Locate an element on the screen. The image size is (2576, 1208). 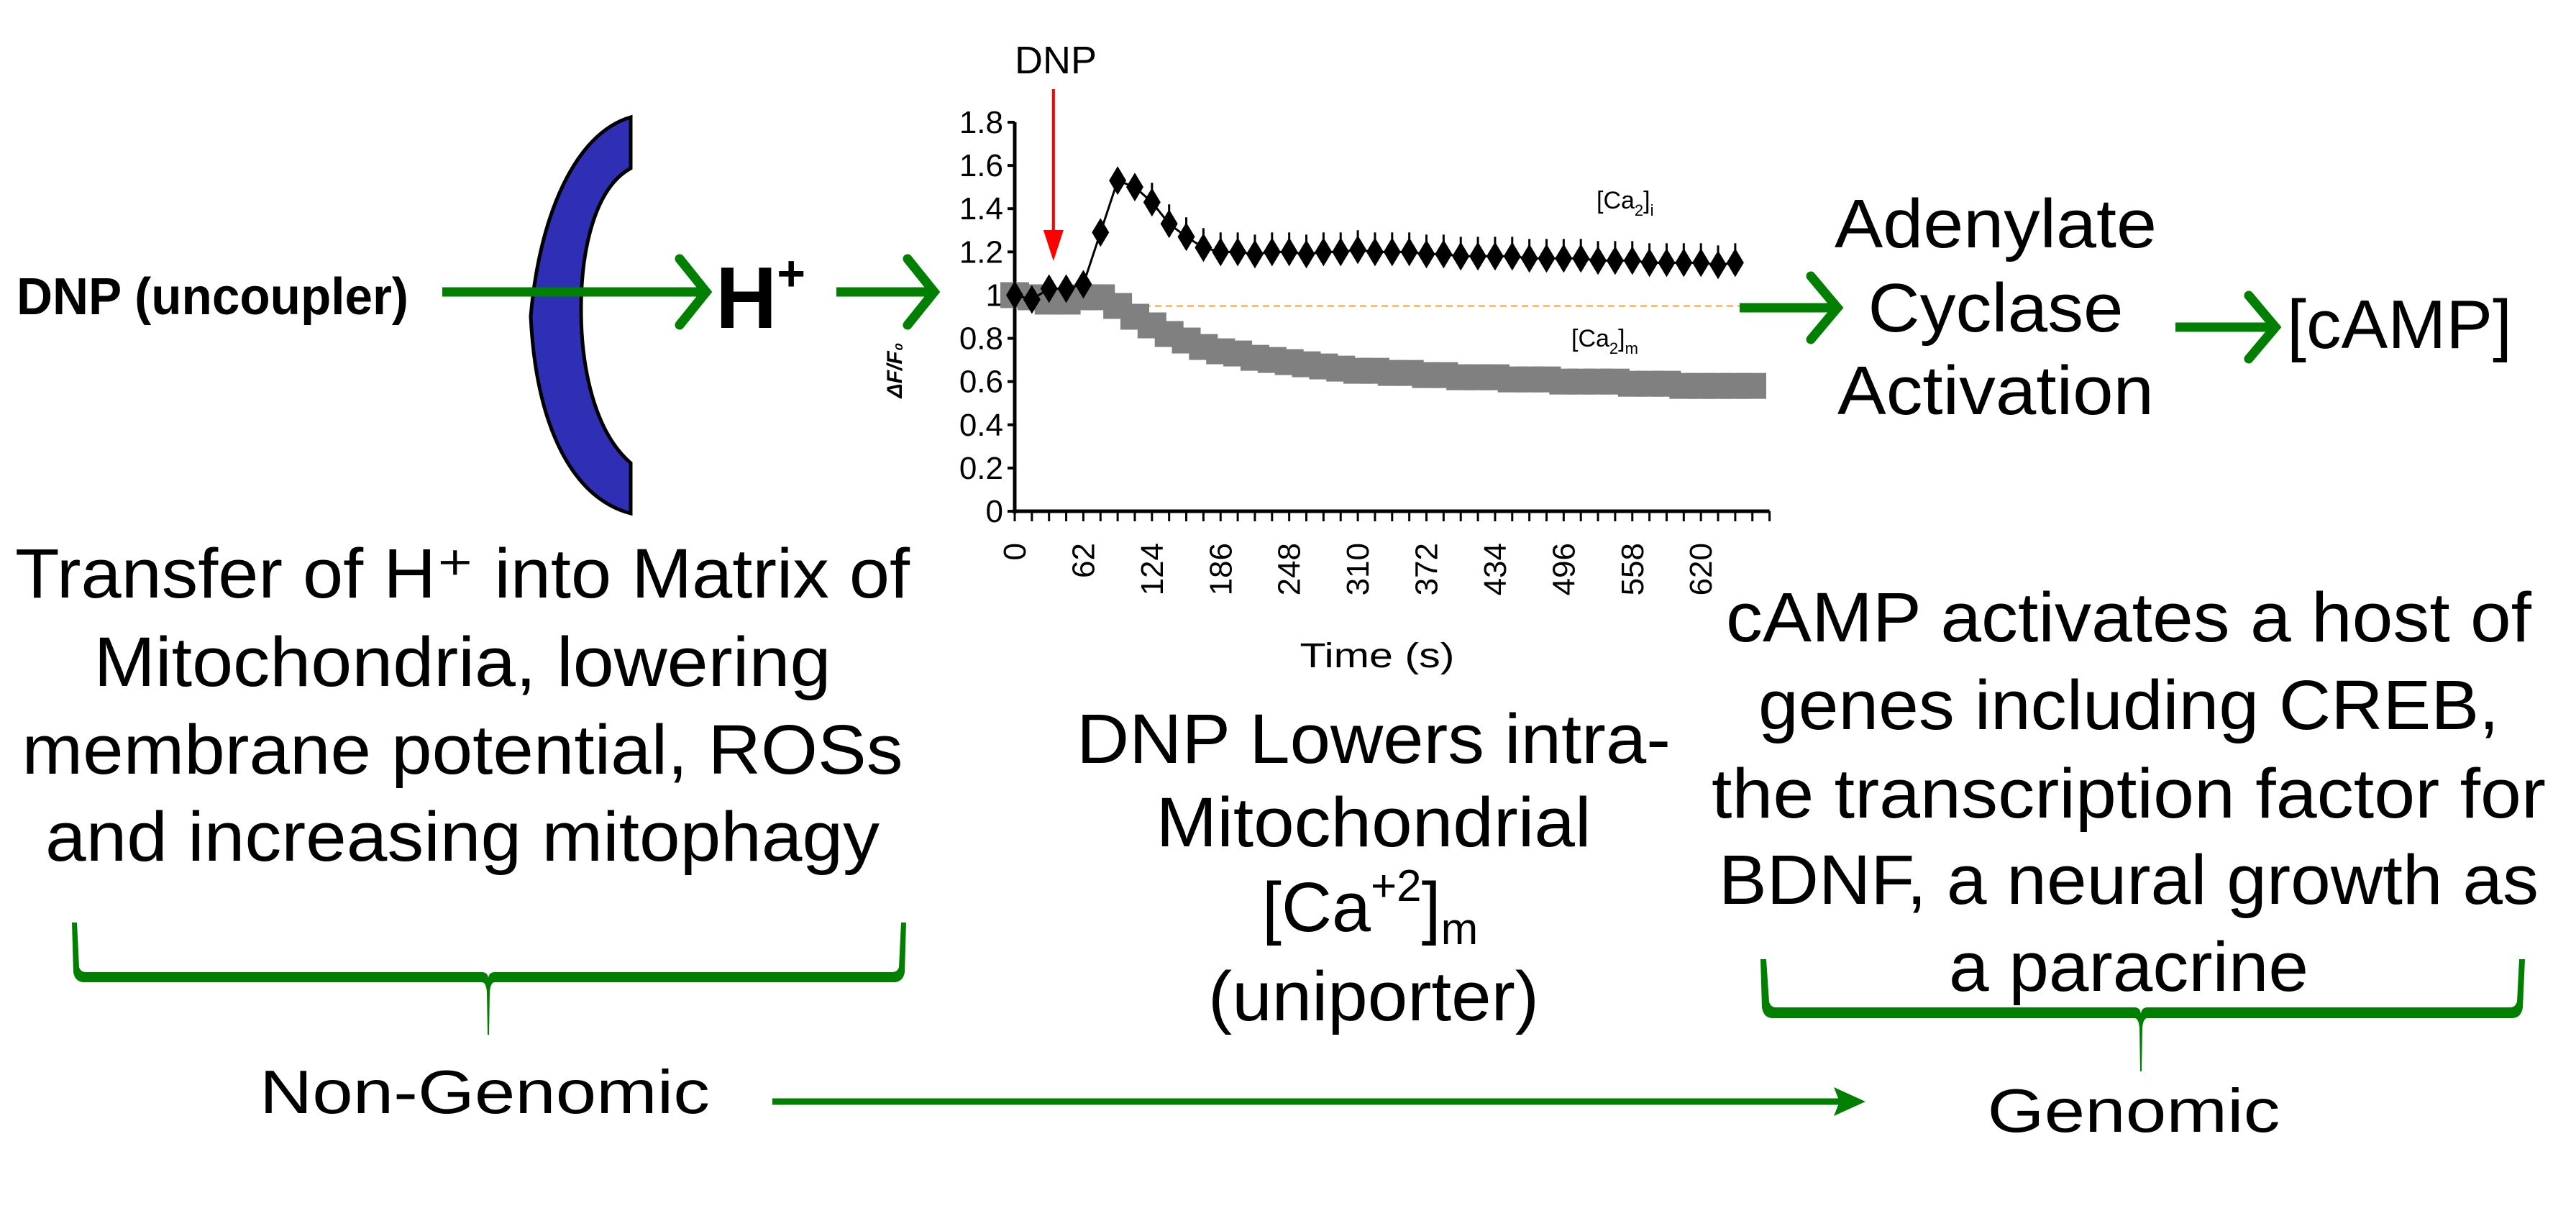
series-label-ca-m: [Ca2]m is located at coordinates (1604, 341).